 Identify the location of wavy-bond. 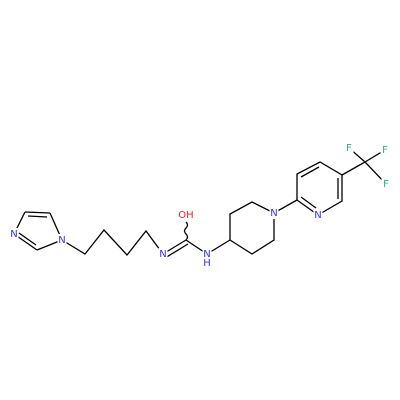
(186, 231).